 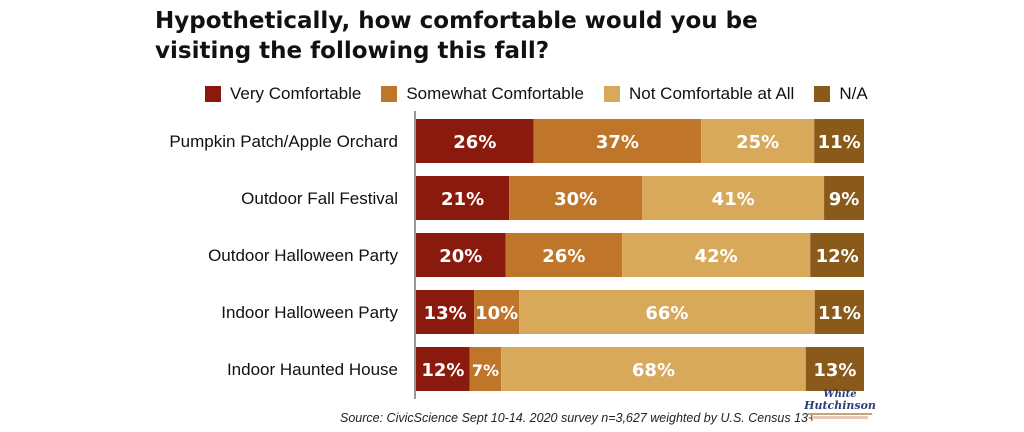 I want to click on legend-label-very: Very Comfortable, so click(x=296, y=93).